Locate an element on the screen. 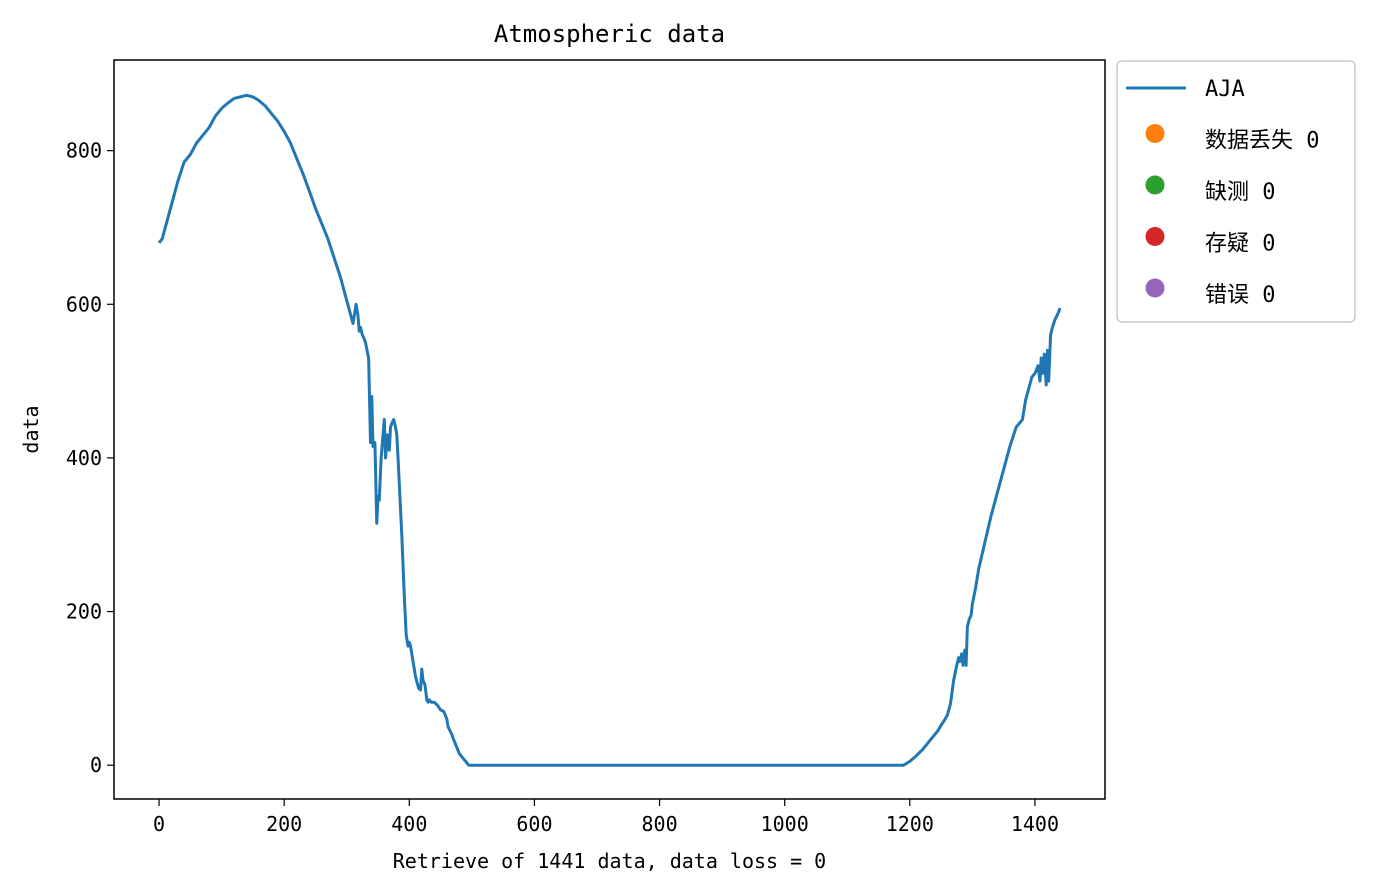  legend-entry-label: 数据丢失 0 is located at coordinates (1262, 141).